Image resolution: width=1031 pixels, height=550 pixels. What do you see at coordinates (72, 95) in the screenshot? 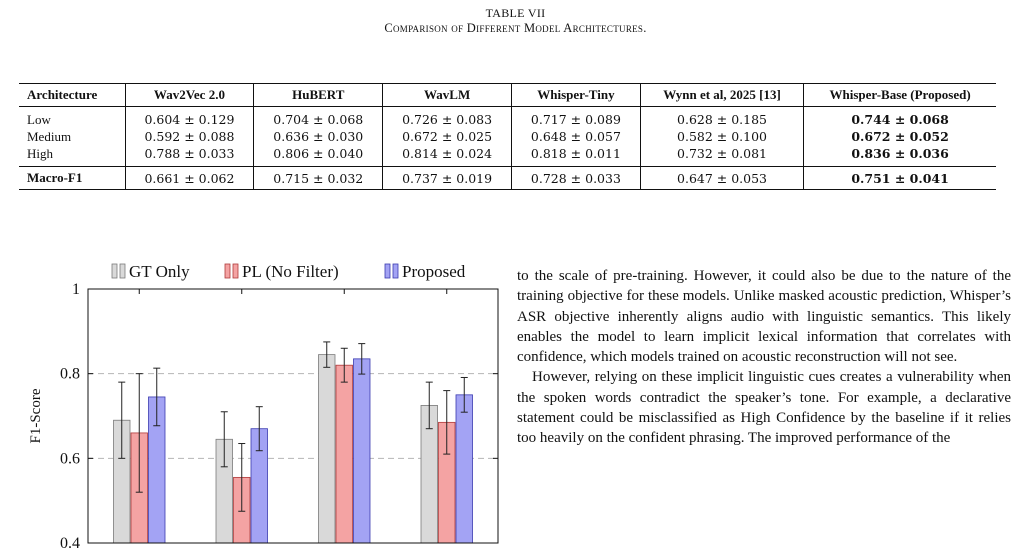
I see `column-header: Architecture` at bounding box center [72, 95].